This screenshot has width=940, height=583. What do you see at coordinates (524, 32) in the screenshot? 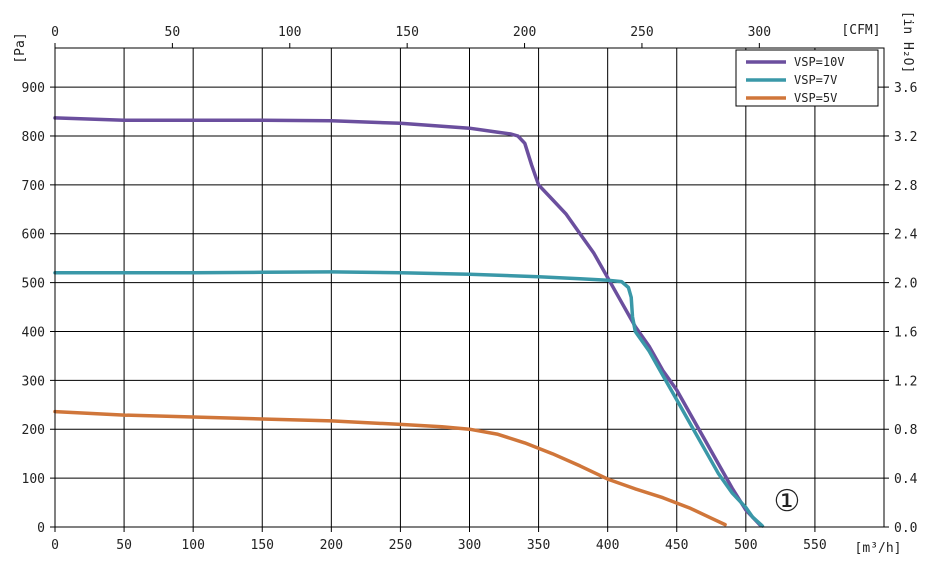
I see `top-tick-label: 200` at bounding box center [524, 32].